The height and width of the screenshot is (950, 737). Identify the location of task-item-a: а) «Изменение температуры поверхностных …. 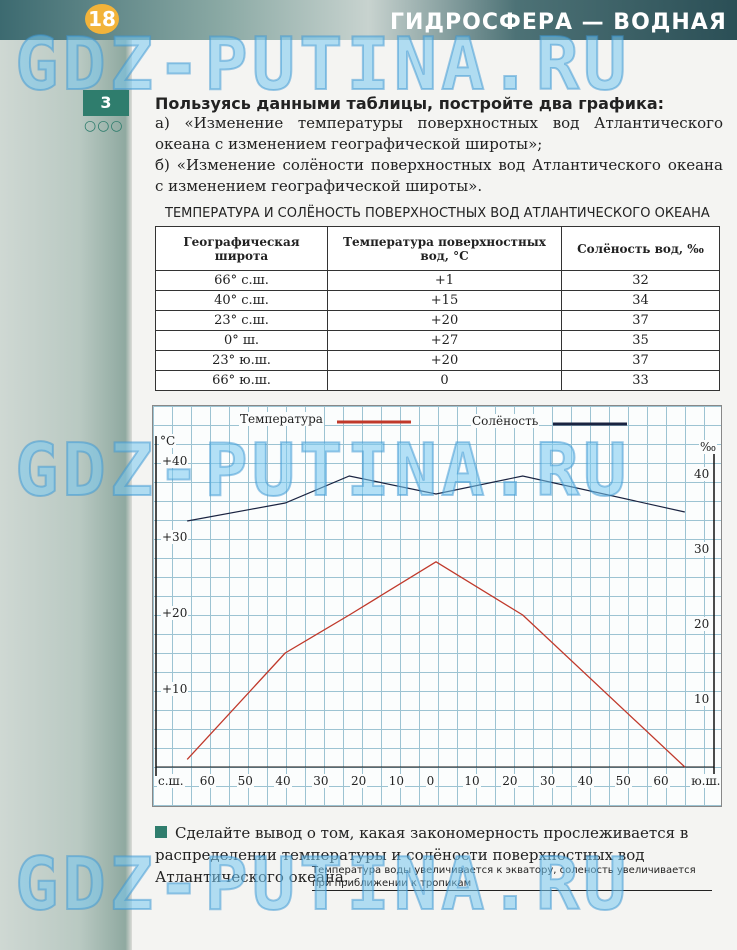
(439, 133).